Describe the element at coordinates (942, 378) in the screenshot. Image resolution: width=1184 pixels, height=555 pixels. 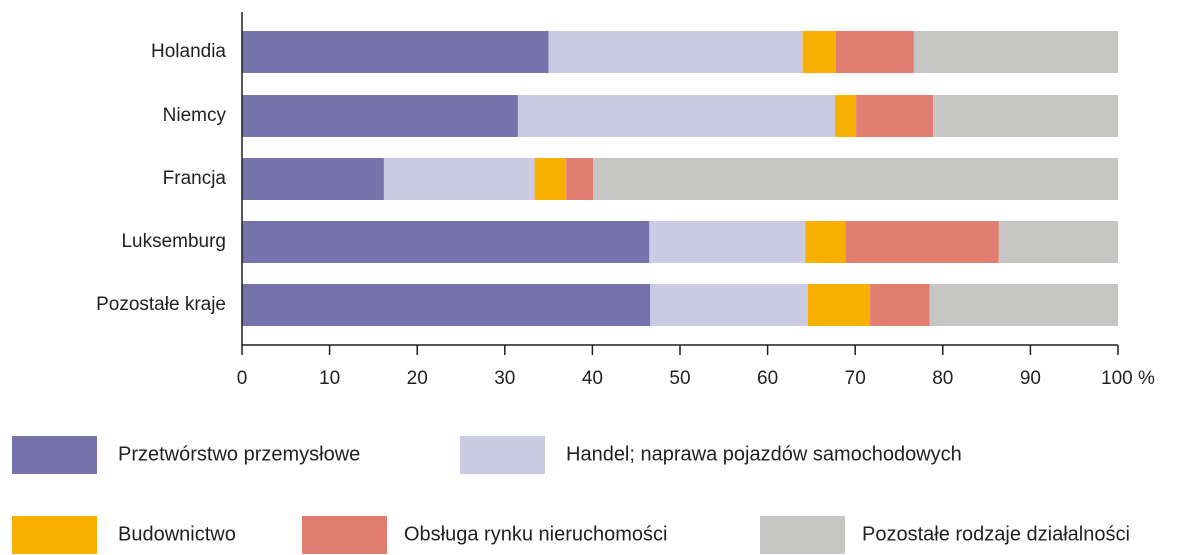
I see `x-tick-label: 80` at that location.